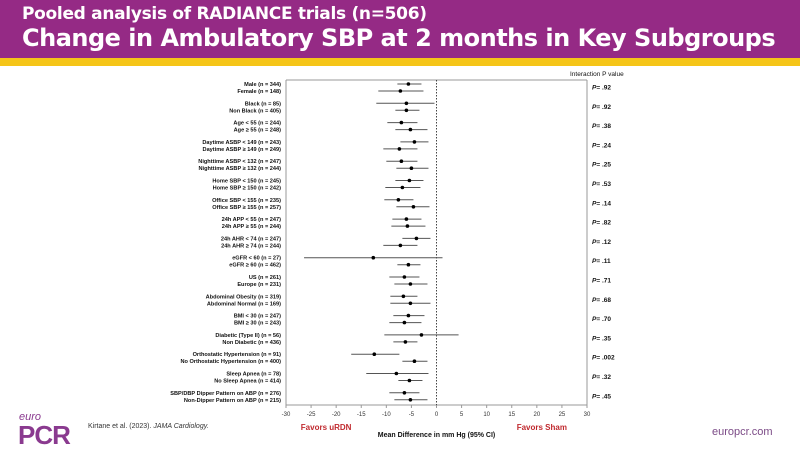 This screenshot has height=450, width=800. Describe the element at coordinates (120, 426) in the screenshot. I see `citation-authors: Kirtane et al. (2023).` at that location.